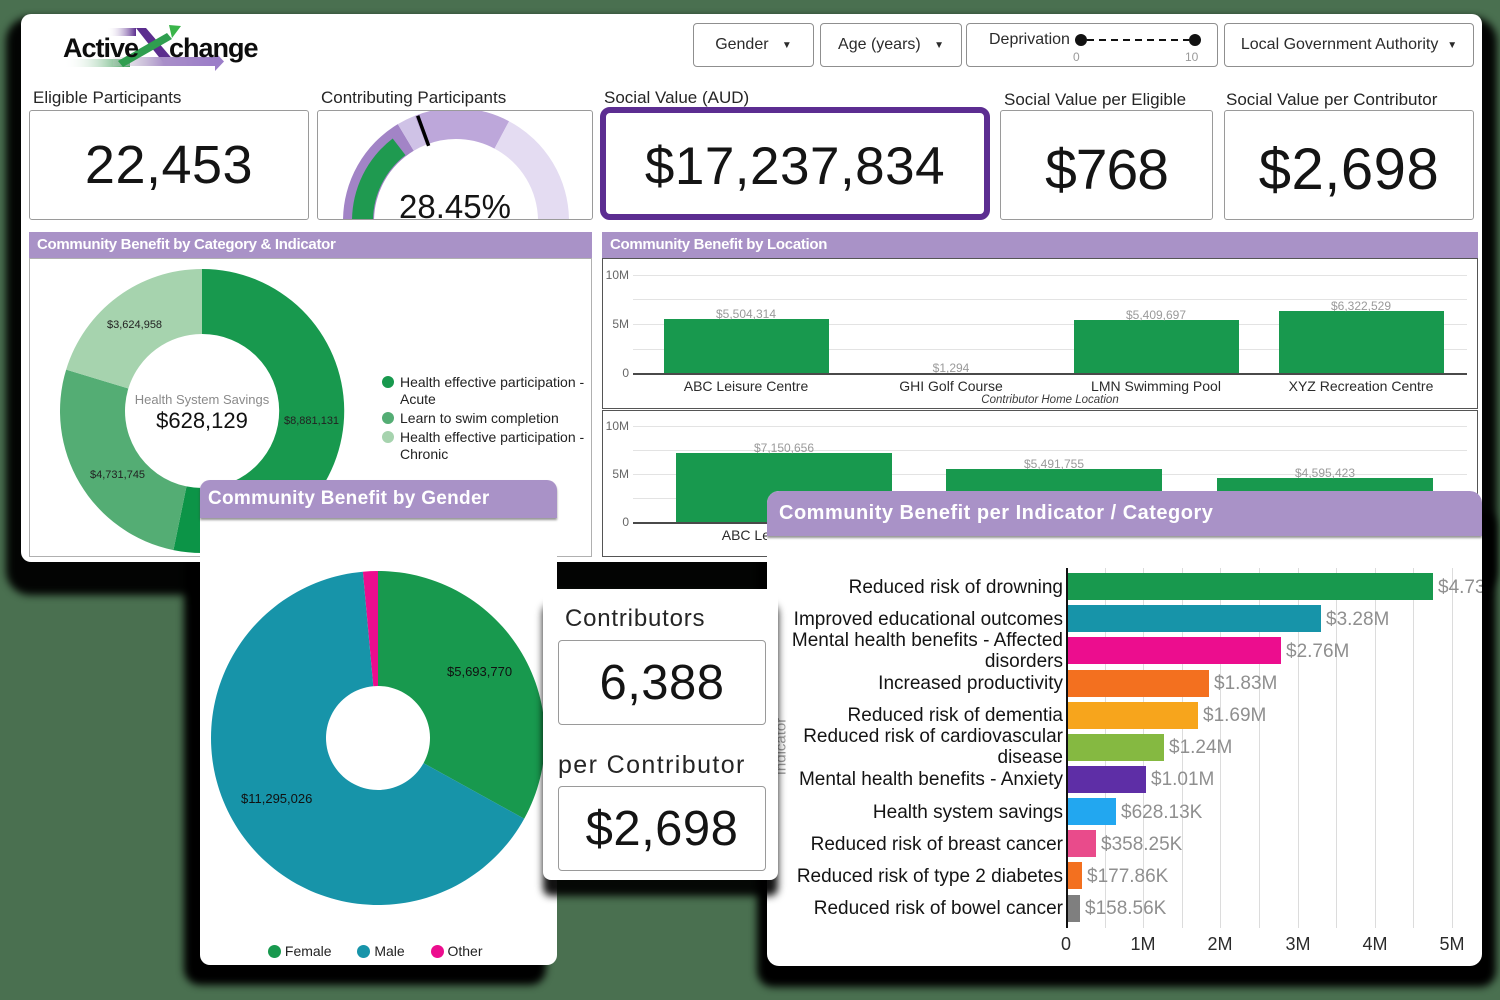  What do you see at coordinates (214, 48) in the screenshot?
I see `svg-text: change` at bounding box center [214, 48].